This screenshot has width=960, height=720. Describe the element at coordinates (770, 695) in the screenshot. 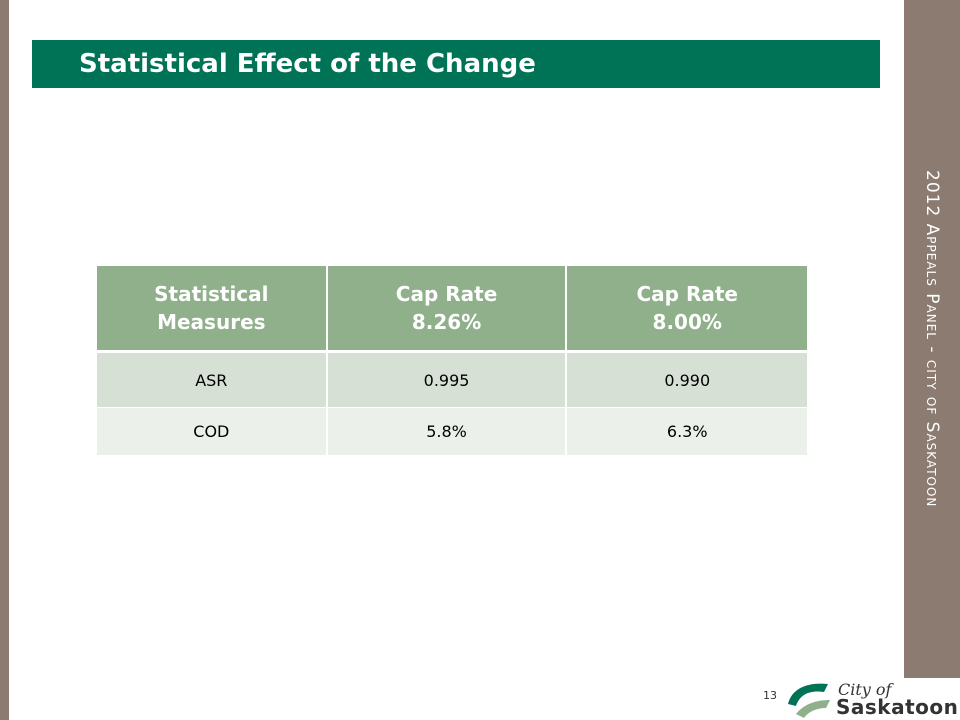

I see `page-number: 13` at that location.